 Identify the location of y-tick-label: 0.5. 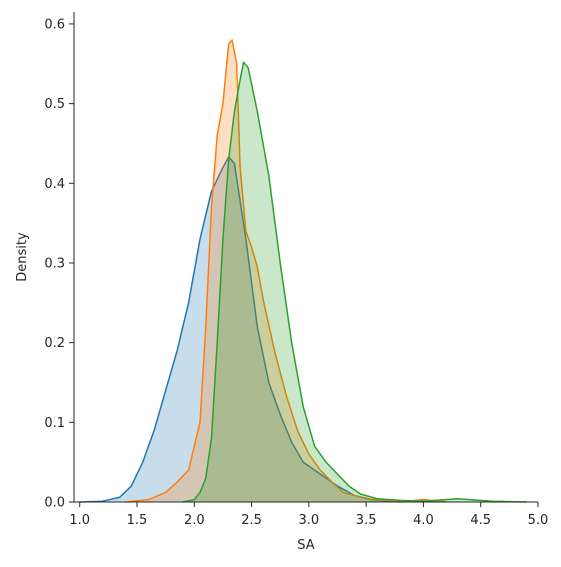
(54, 104).